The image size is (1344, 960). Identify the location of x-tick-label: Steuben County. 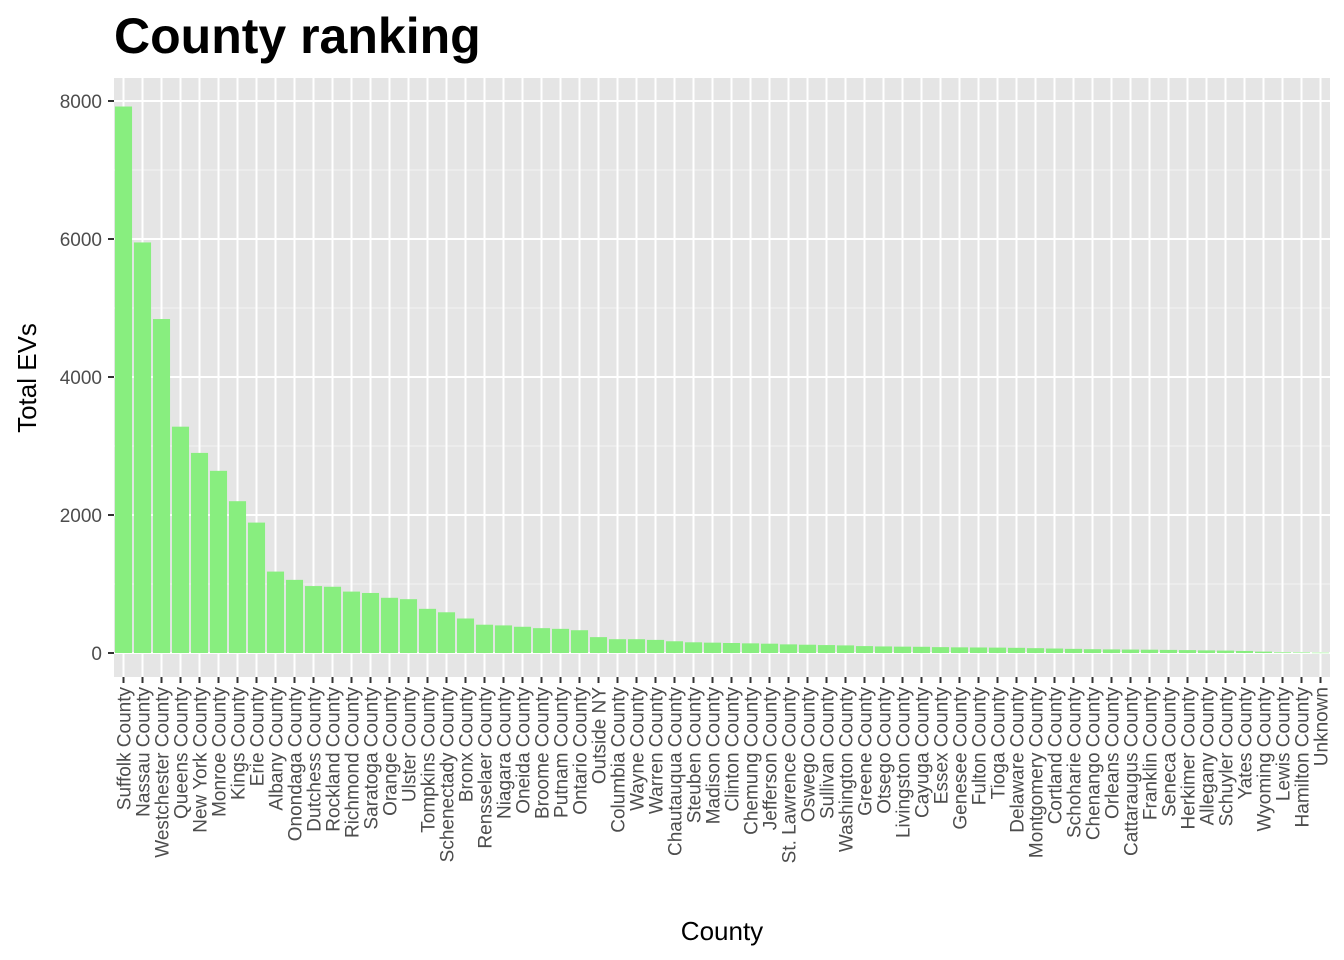
(695, 755).